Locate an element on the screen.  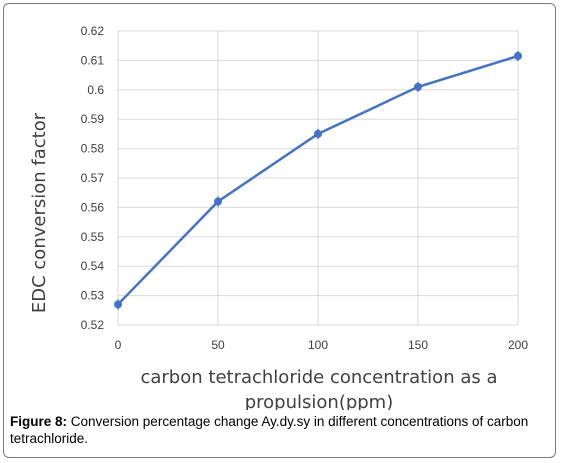
y-tick-label: 0.54 is located at coordinates (93, 266).